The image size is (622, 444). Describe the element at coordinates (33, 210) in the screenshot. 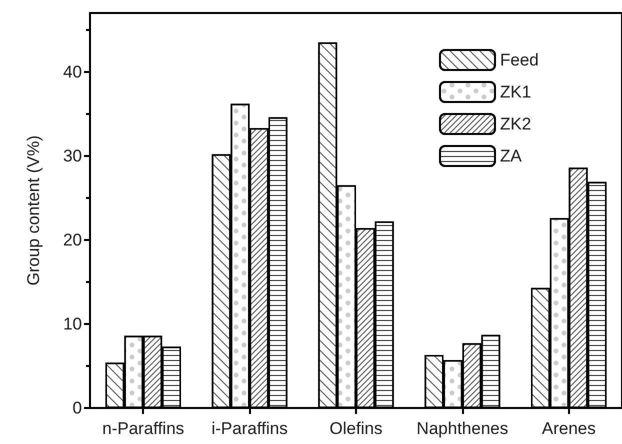

I see `y-axis-title: Group content (V%)` at that location.